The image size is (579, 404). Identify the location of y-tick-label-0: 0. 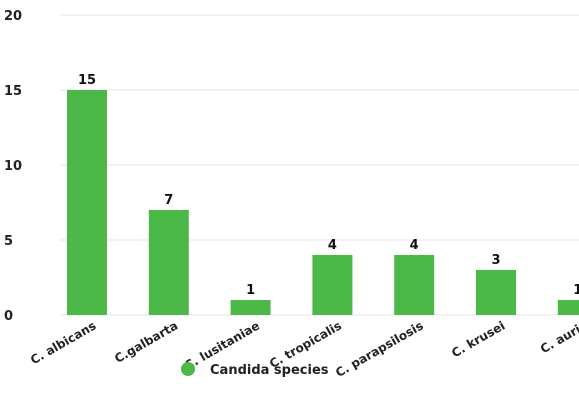
(8, 316).